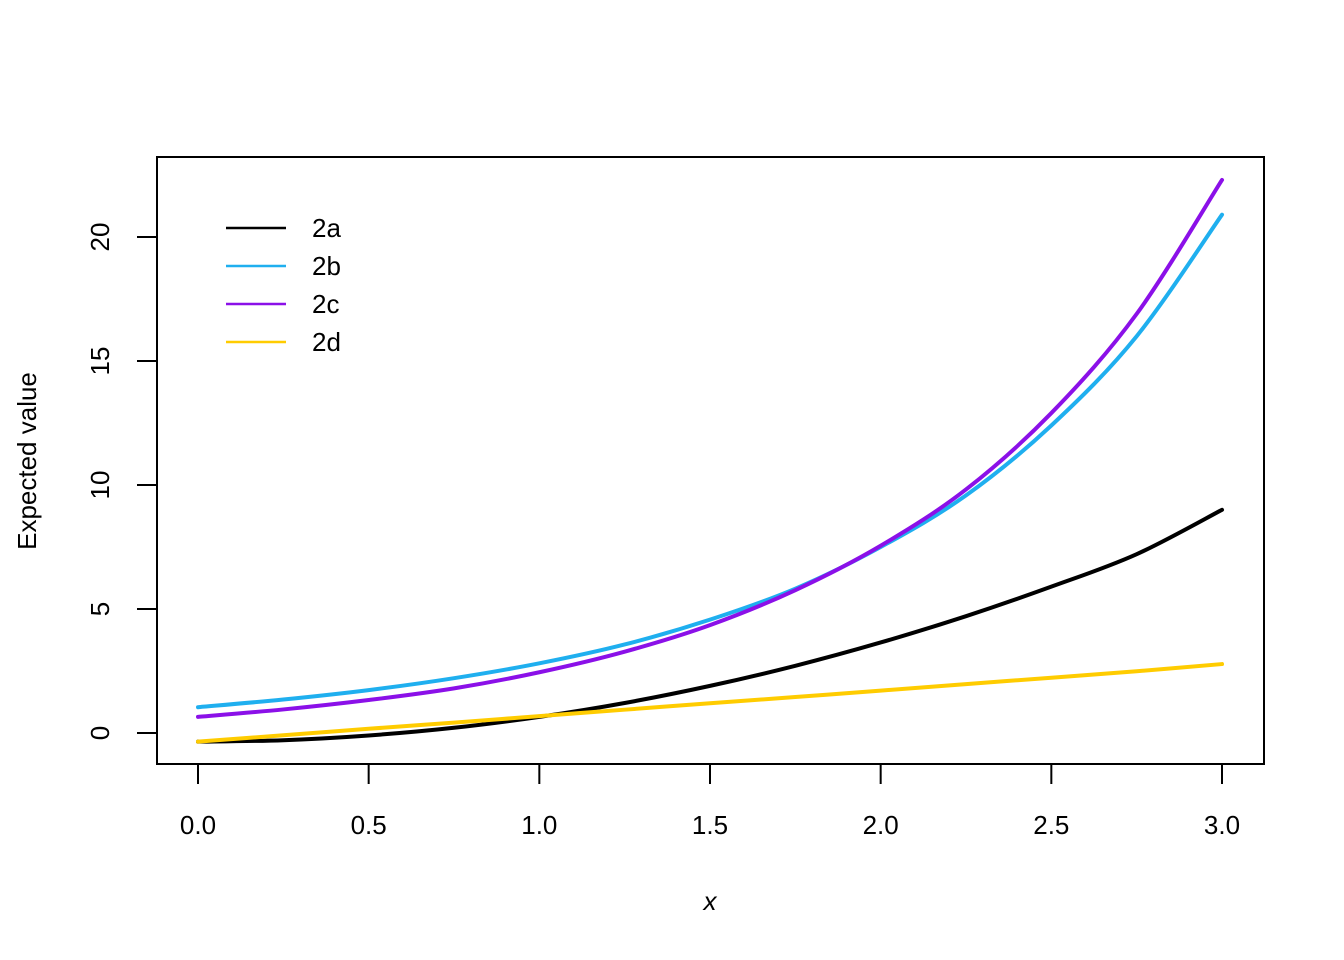  Describe the element at coordinates (100, 609) in the screenshot. I see `y-tick-label: 5` at that location.